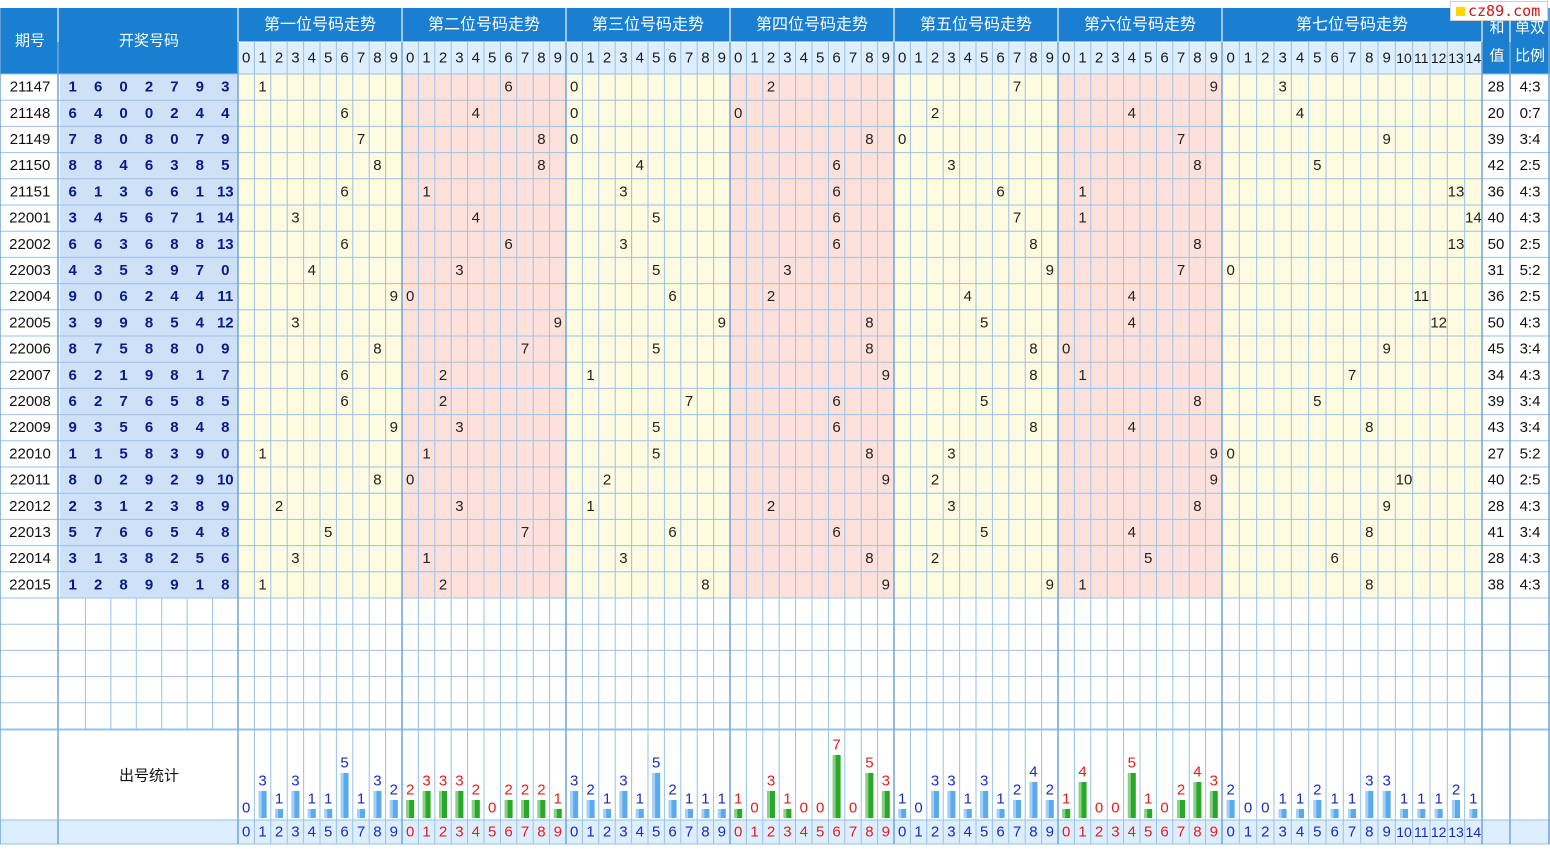 This screenshot has width=1550, height=858. I want to click on site-logo: cz89.com, so click(1499, 11).